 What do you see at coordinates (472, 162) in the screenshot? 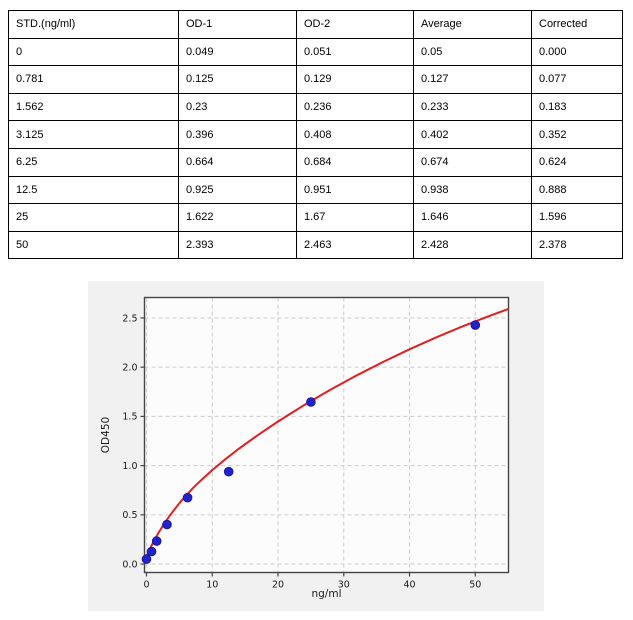
I see `table-cell: 0.674` at bounding box center [472, 162].